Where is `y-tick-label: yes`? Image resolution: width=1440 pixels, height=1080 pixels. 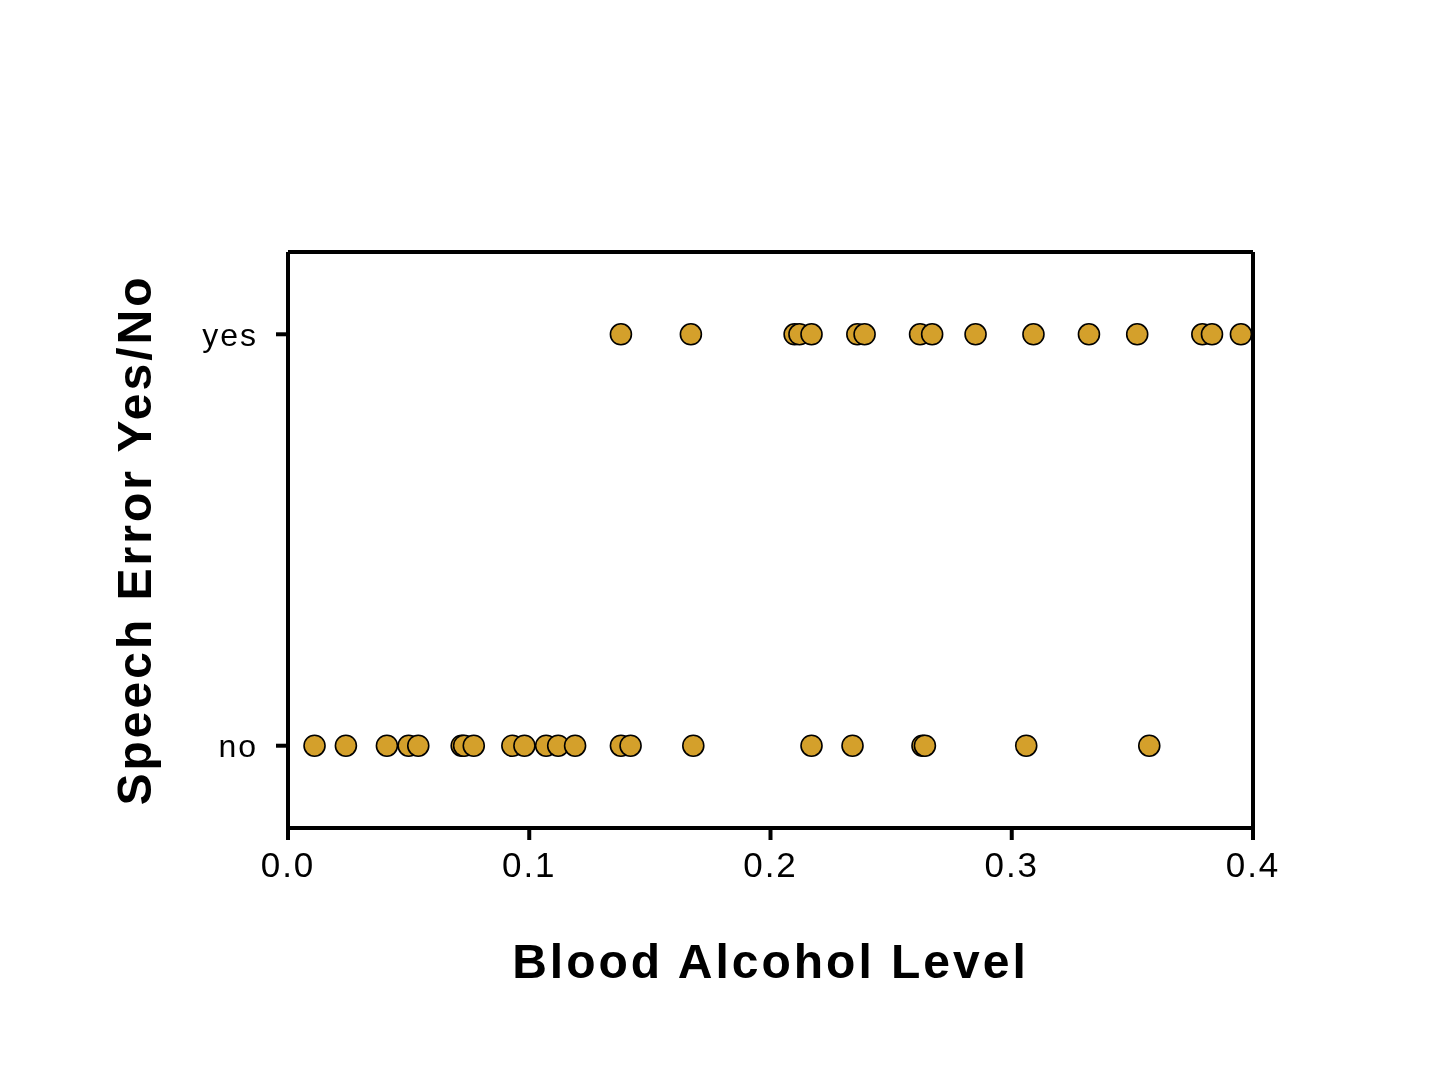 y-tick-label: yes is located at coordinates (230, 334).